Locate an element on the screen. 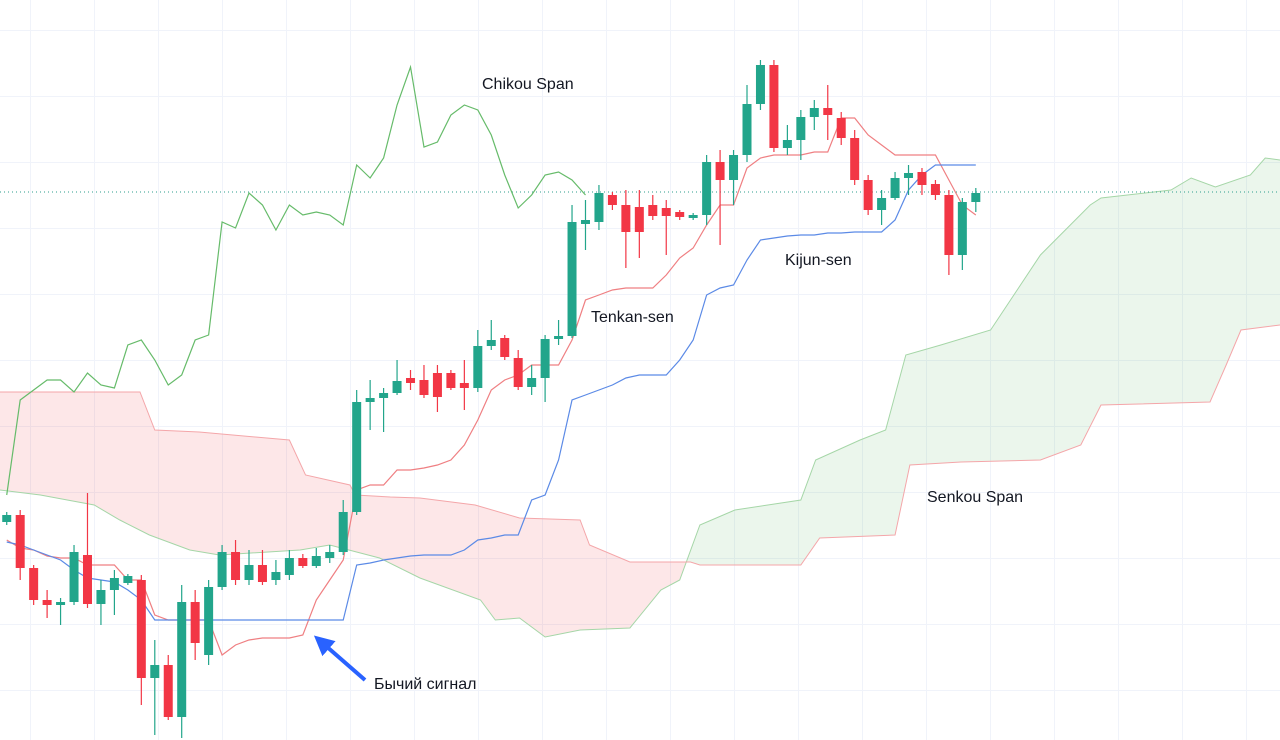  signal-label: Бычий сигнал is located at coordinates (425, 684).